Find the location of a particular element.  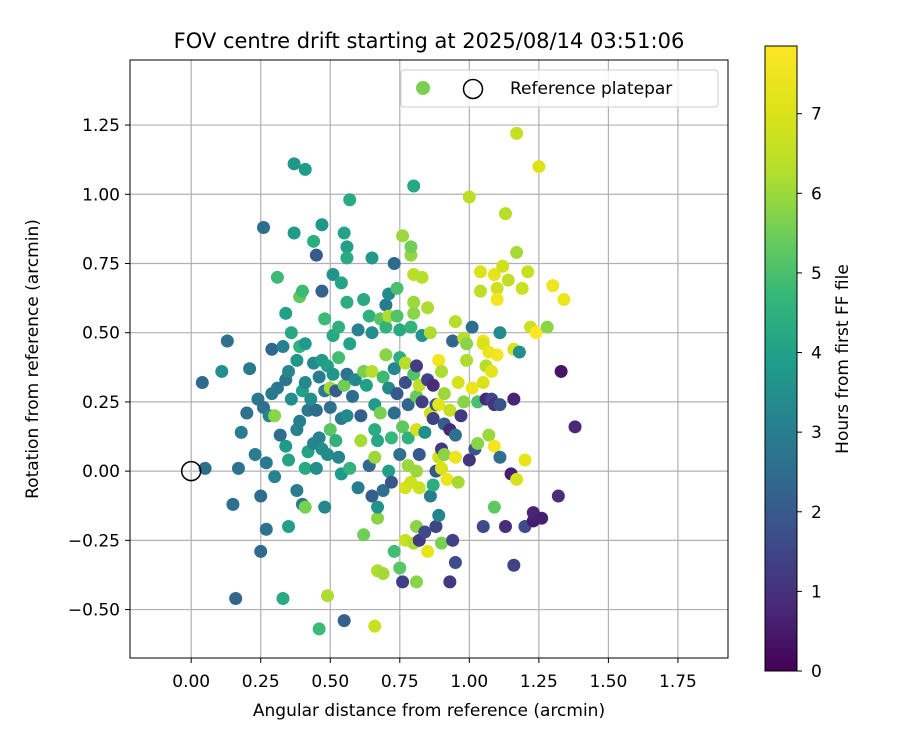

y-tick-label: 0.75 is located at coordinates (101, 264).